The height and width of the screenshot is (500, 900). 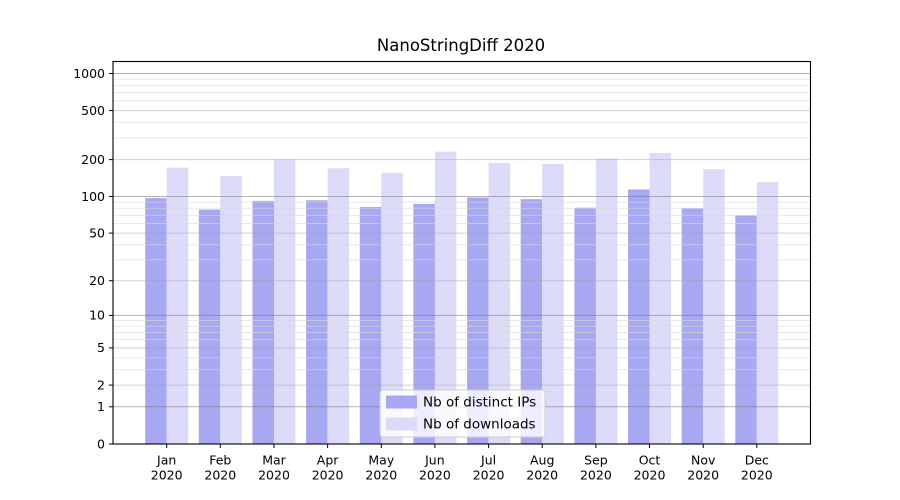 What do you see at coordinates (274, 475) in the screenshot?
I see `x-tick-label-year-mar: 2020` at bounding box center [274, 475].